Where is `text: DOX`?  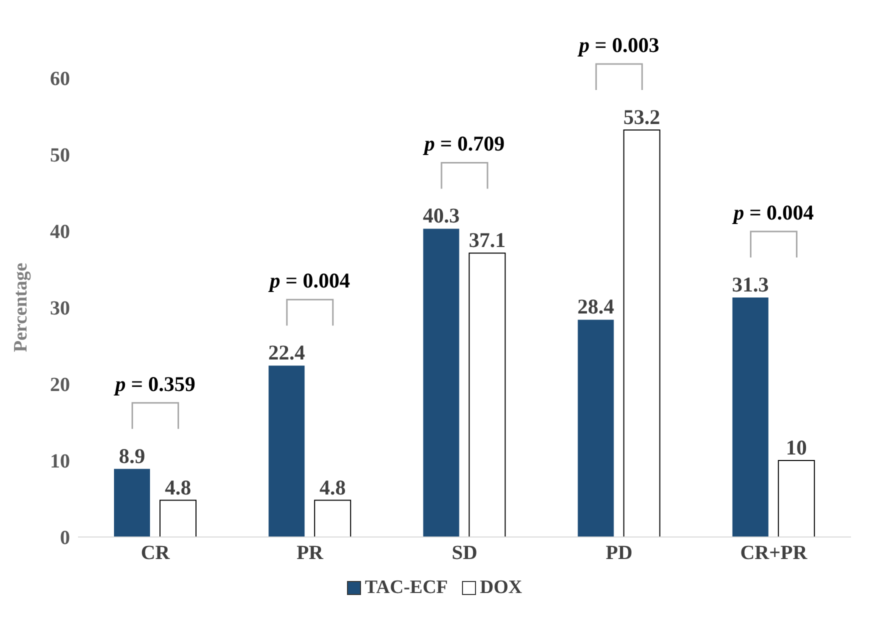 text: DOX is located at coordinates (500, 588).